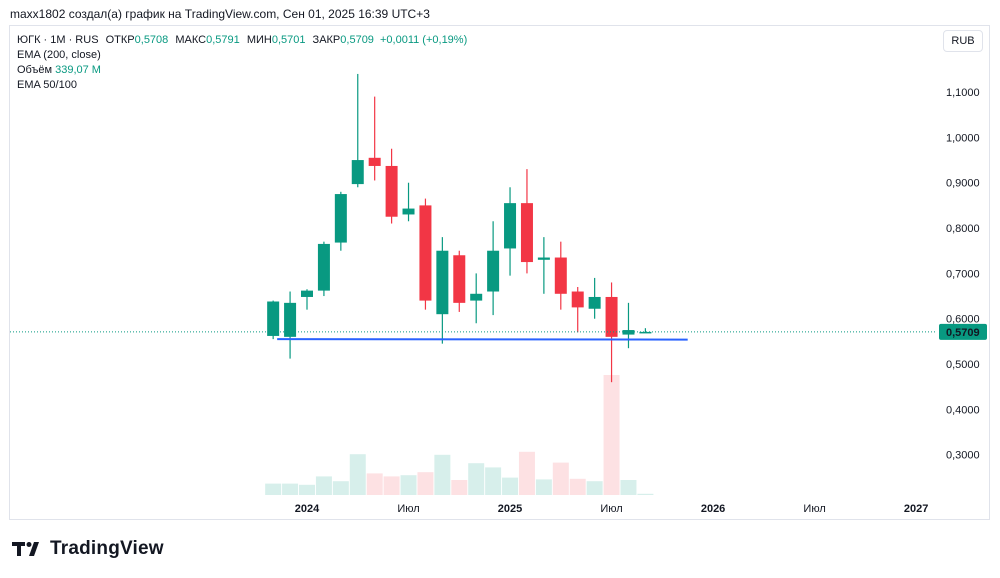  What do you see at coordinates (259, 40) in the screenshot?
I see `low-label: МИН` at bounding box center [259, 40].